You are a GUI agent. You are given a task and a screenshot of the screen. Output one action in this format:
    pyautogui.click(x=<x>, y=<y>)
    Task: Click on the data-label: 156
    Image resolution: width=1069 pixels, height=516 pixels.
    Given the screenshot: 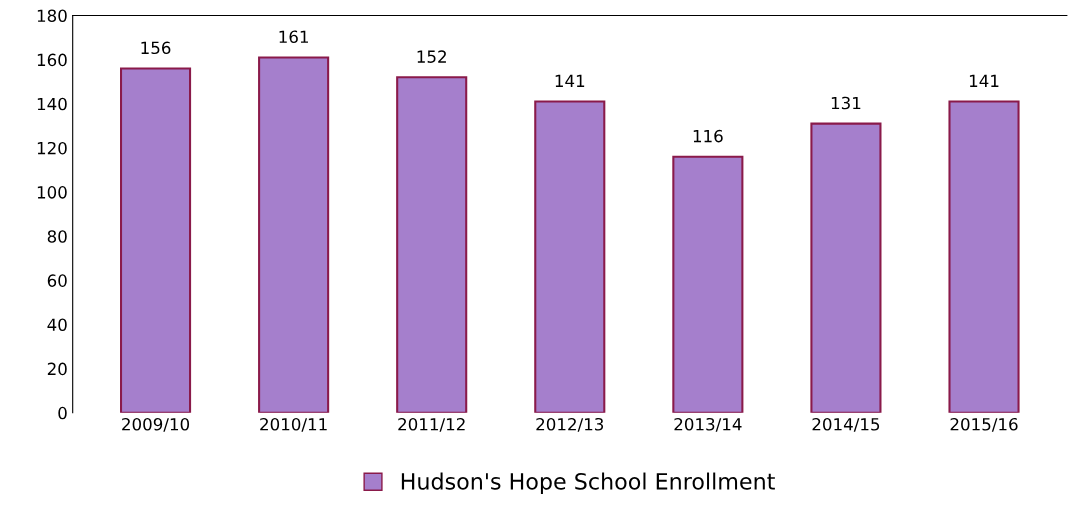 What is the action you would take?
    pyautogui.click(x=156, y=48)
    